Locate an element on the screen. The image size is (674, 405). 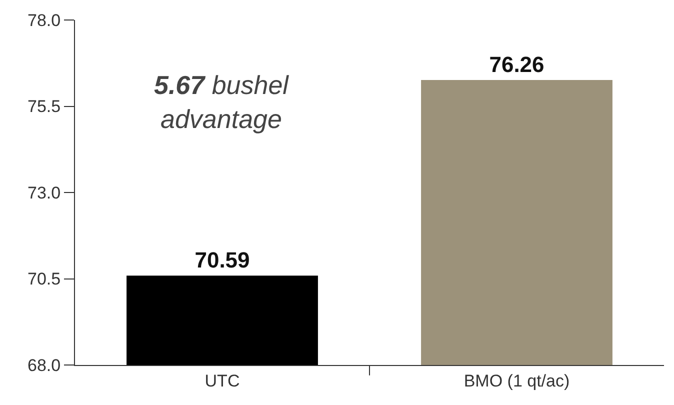
y-tick-label: 78.0 is located at coordinates (44, 20).